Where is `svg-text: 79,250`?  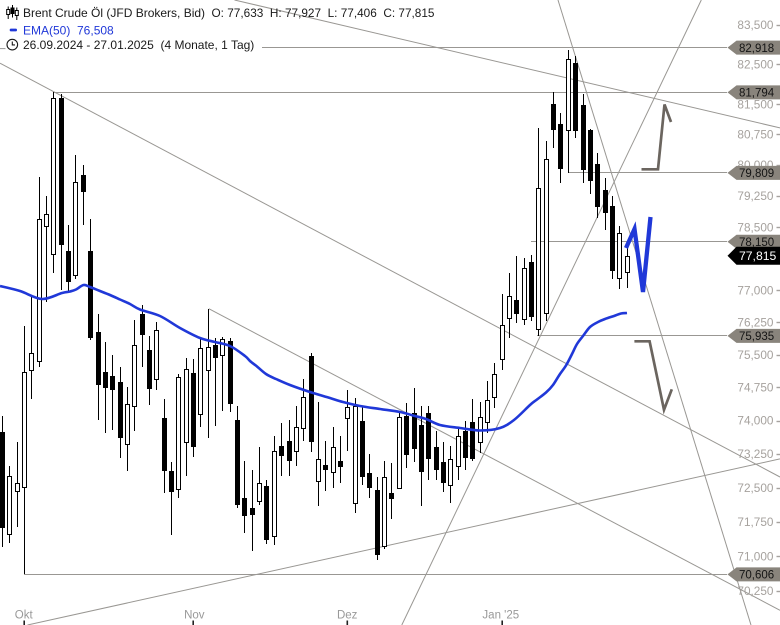 svg-text: 79,250 is located at coordinates (755, 196).